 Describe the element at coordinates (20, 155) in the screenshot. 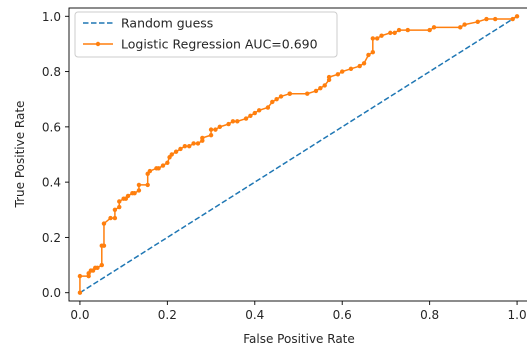

I see `y-axis-label: True Positive Rate` at that location.